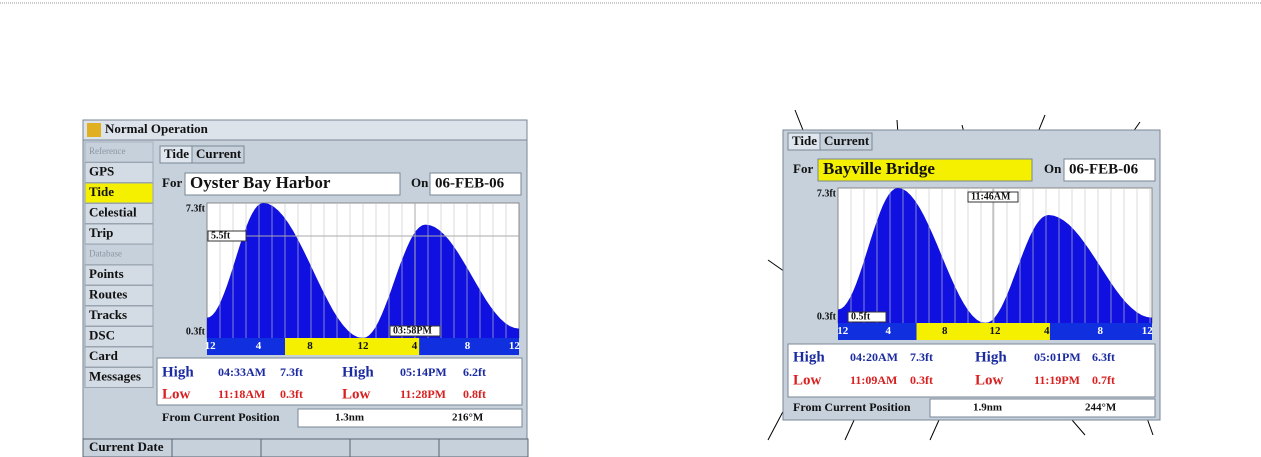 The height and width of the screenshot is (457, 1261). I want to click on position-bearing: 216°M, so click(468, 418).